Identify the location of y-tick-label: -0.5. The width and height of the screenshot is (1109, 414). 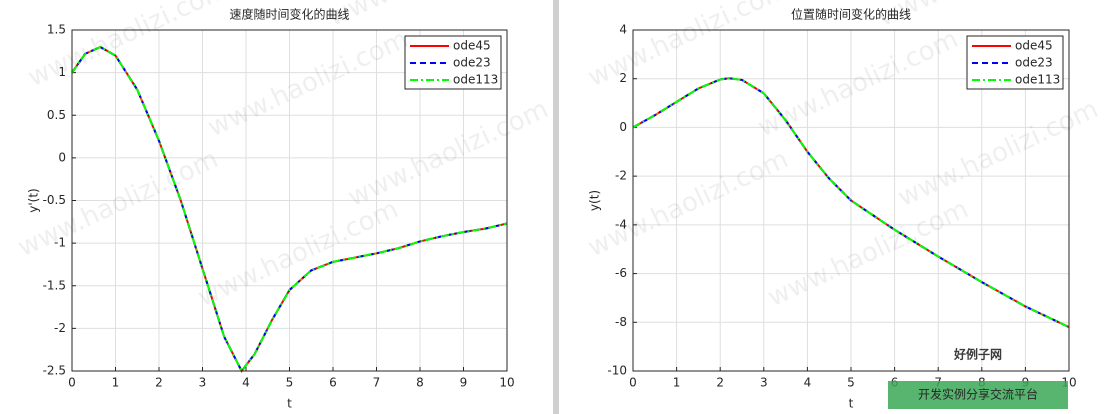
(54, 200).